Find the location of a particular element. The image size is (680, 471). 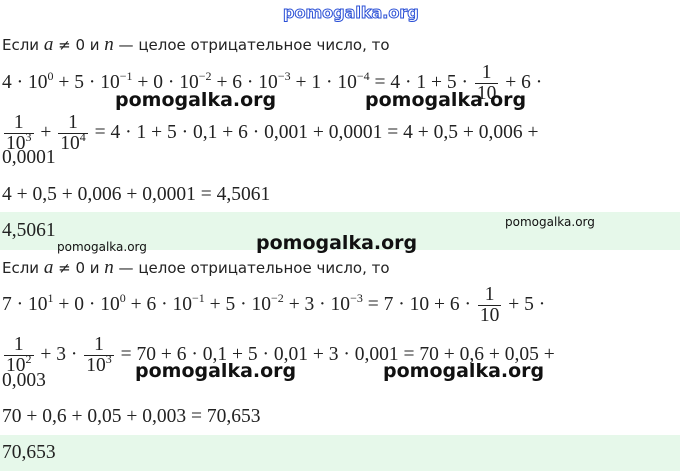

text: + 3 · is located at coordinates (59, 354).